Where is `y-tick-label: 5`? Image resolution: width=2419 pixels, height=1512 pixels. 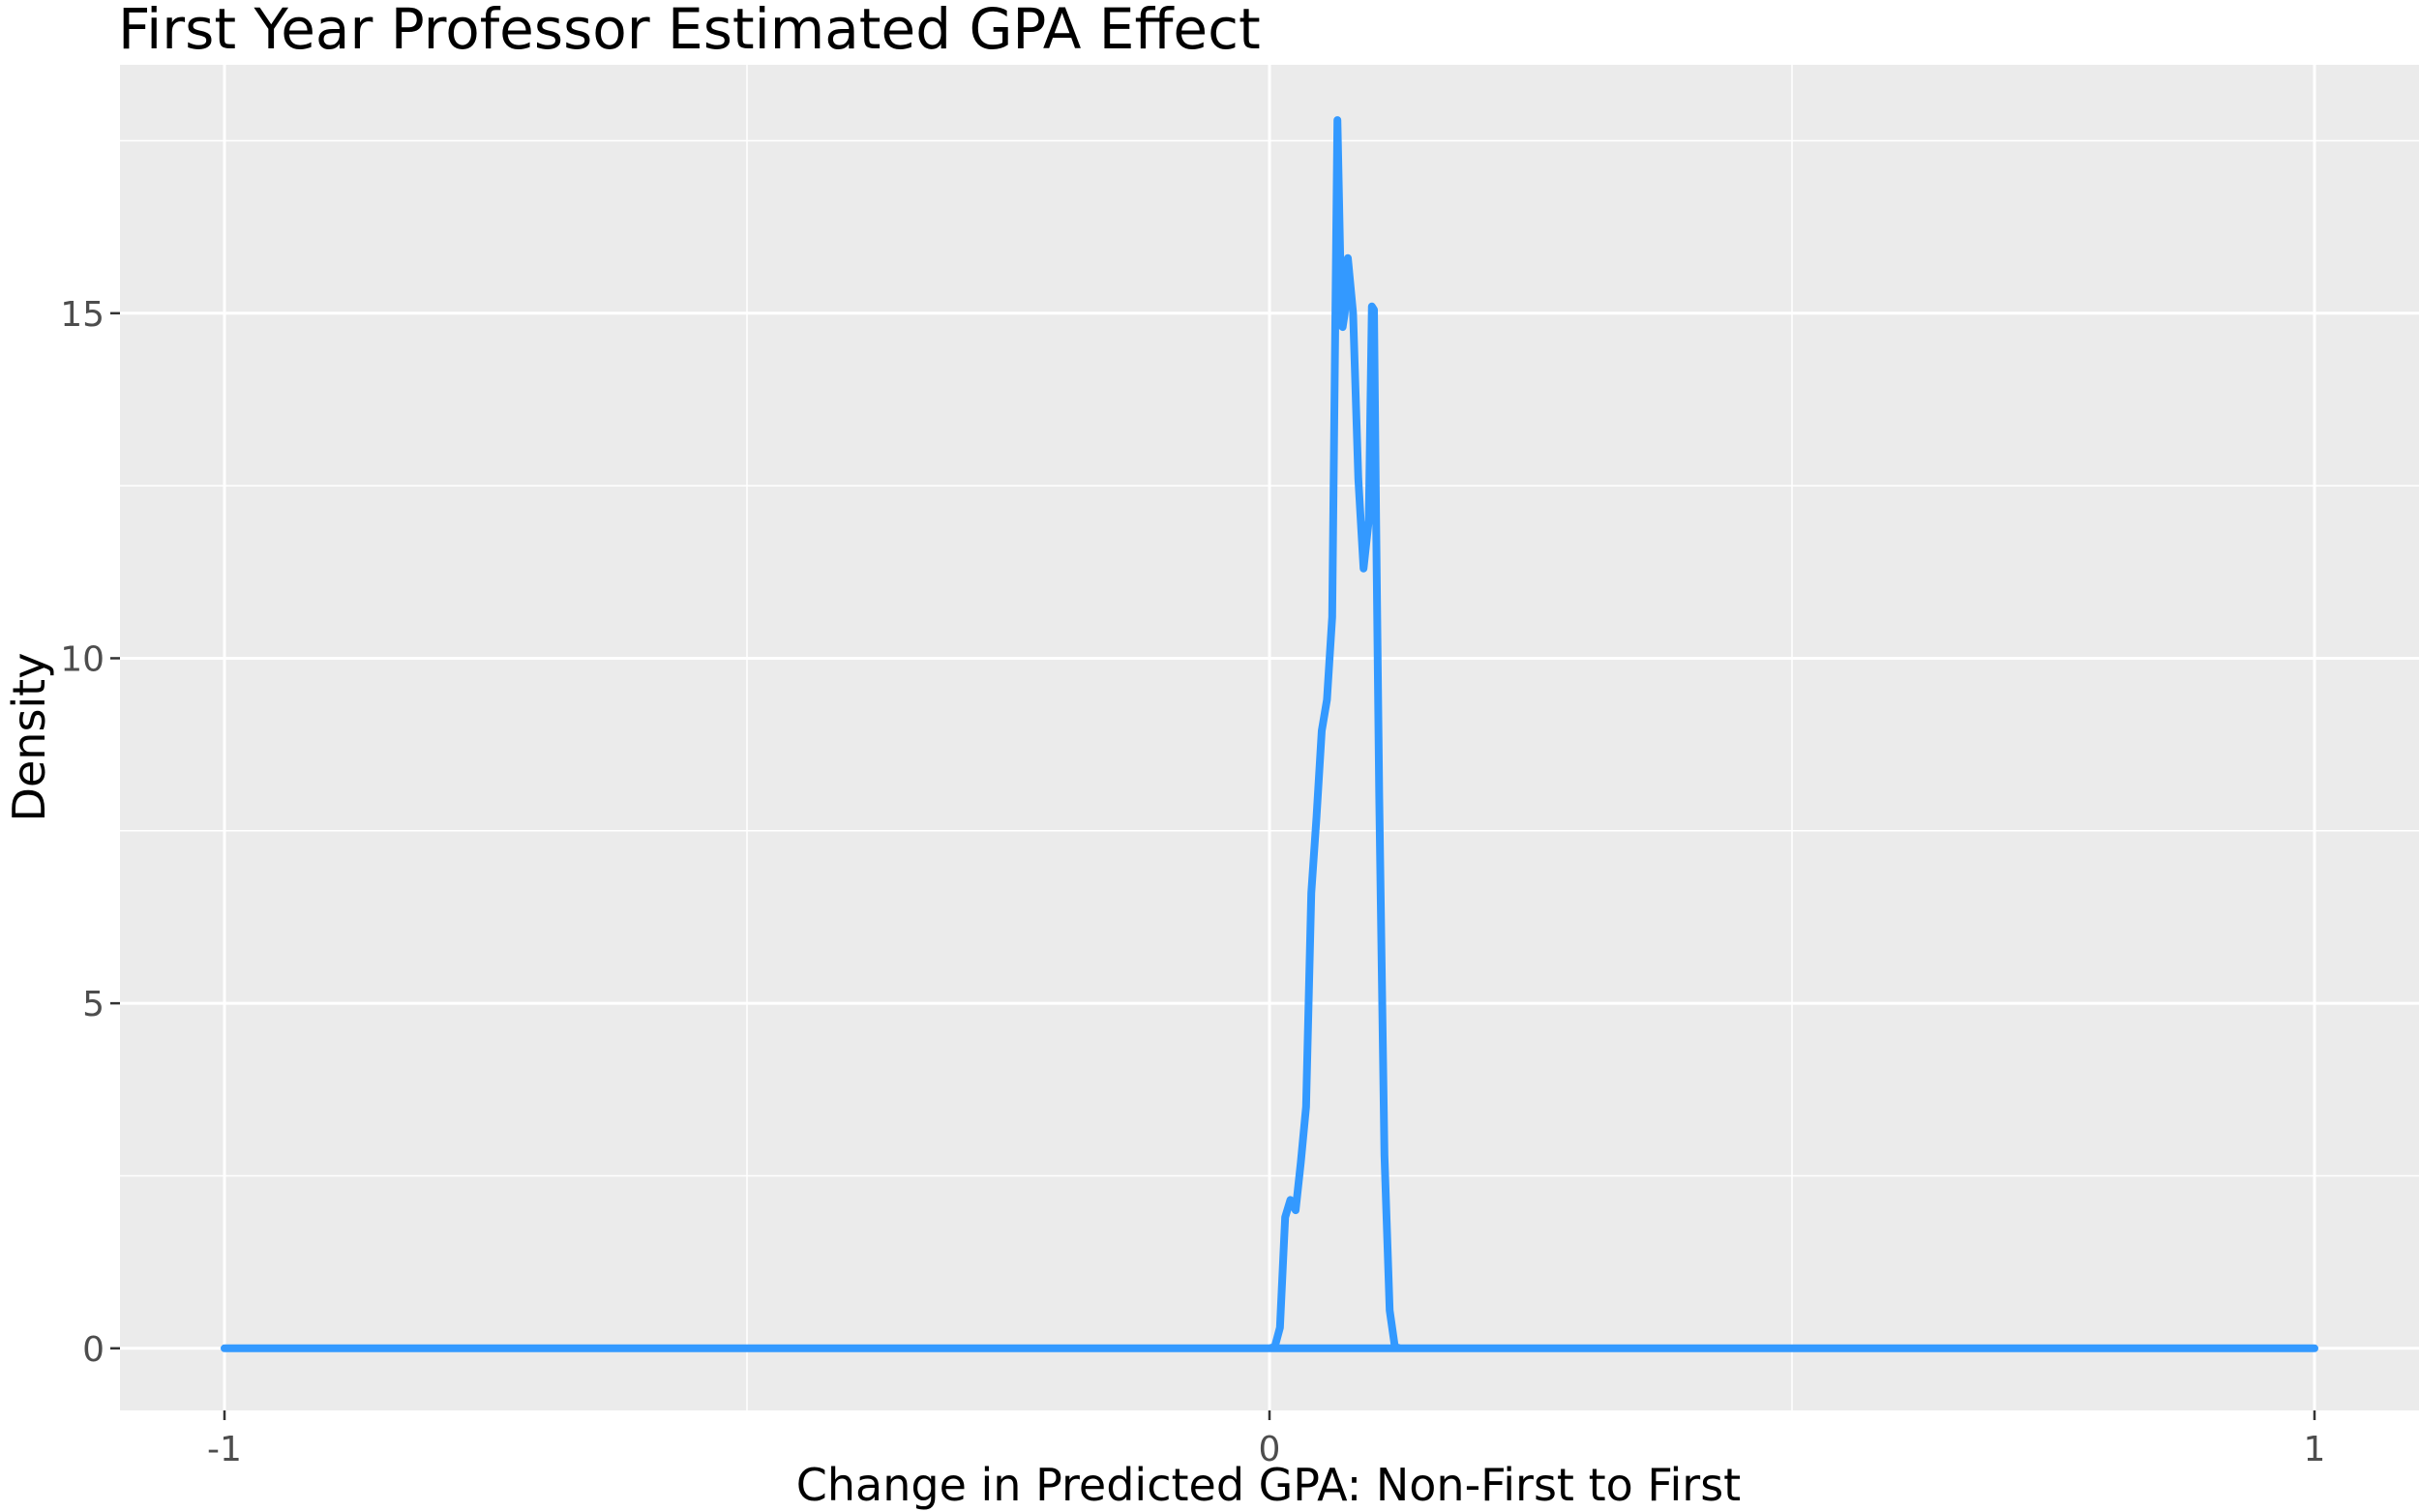 y-tick-label: 5 is located at coordinates (93, 1005).